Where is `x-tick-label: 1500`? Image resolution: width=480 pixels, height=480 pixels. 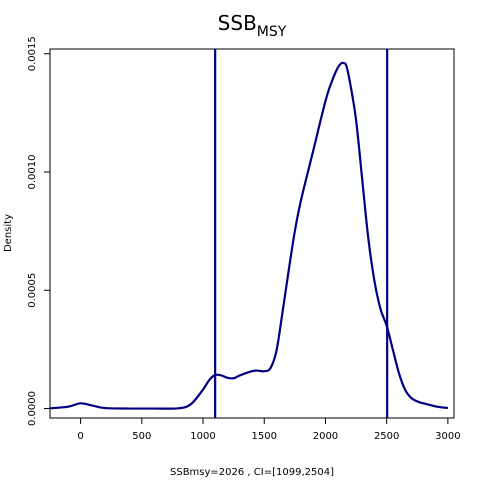
x-tick-label: 1500 is located at coordinates (264, 436).